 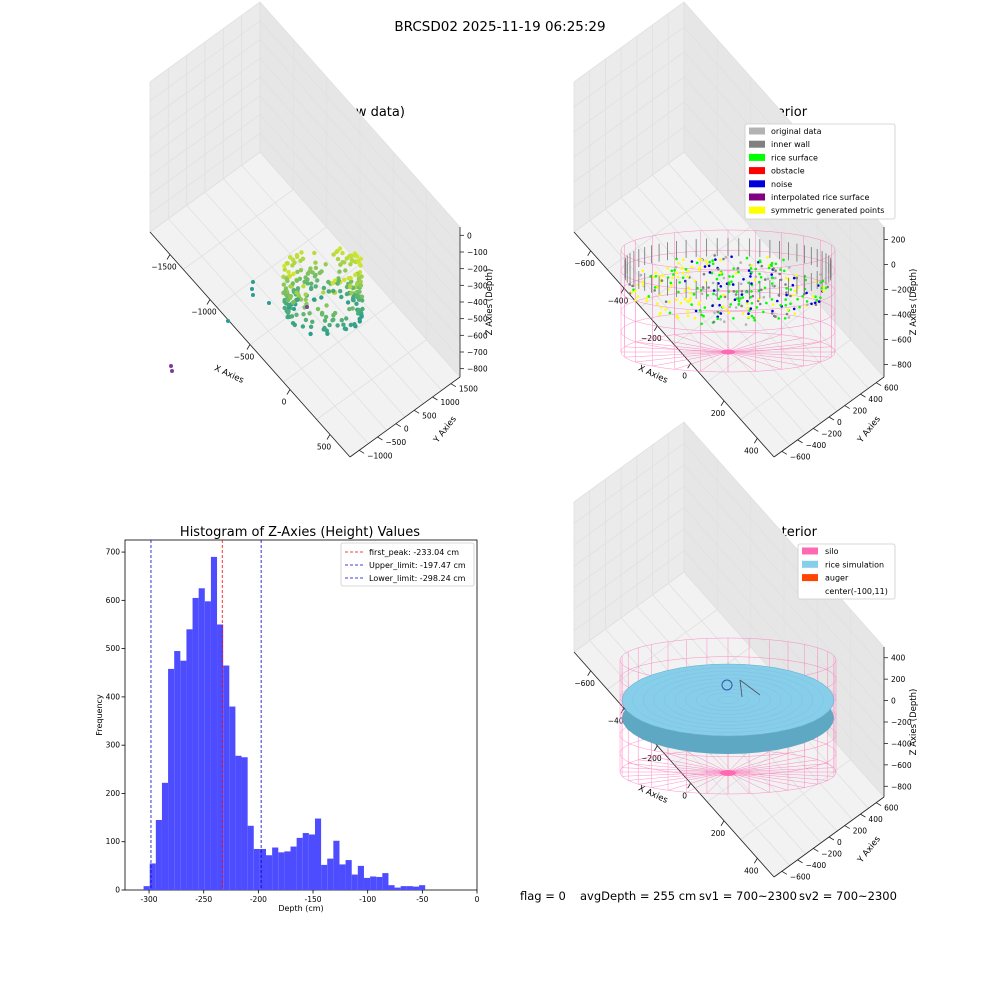 I want to click on y-tick-label: 200, so click(x=860, y=831).